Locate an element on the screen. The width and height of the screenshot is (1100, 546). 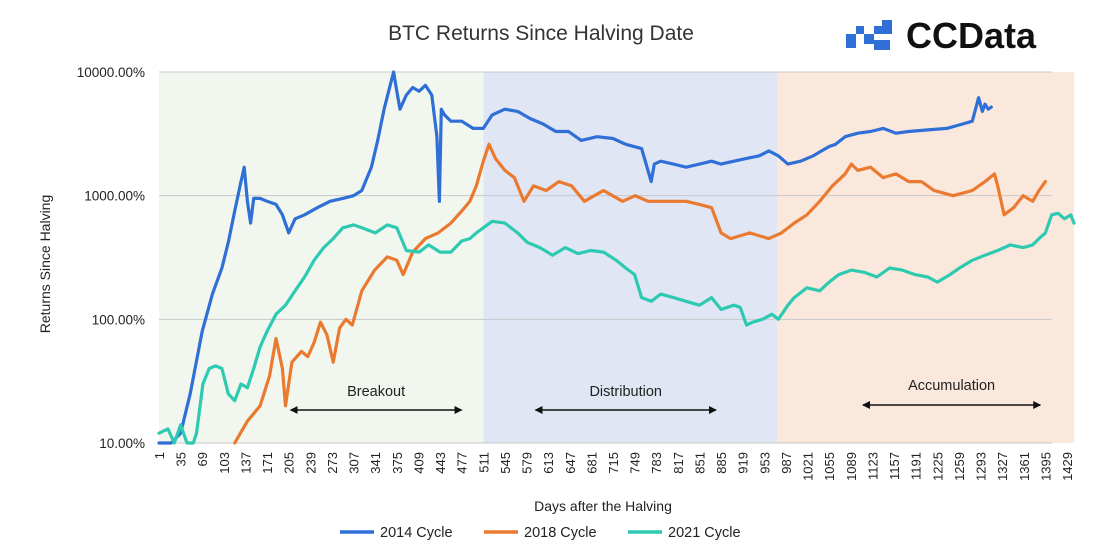
x-tick-label: 1089 is located at coordinates (851, 466).